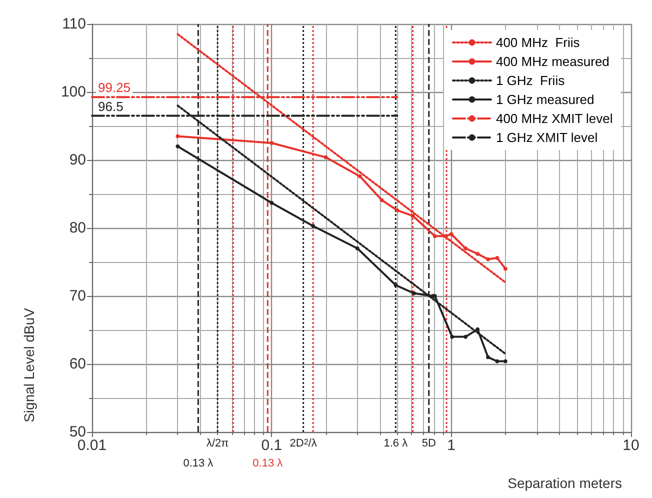  Describe the element at coordinates (451, 445) in the screenshot. I see `x-tick-label: 1` at that location.